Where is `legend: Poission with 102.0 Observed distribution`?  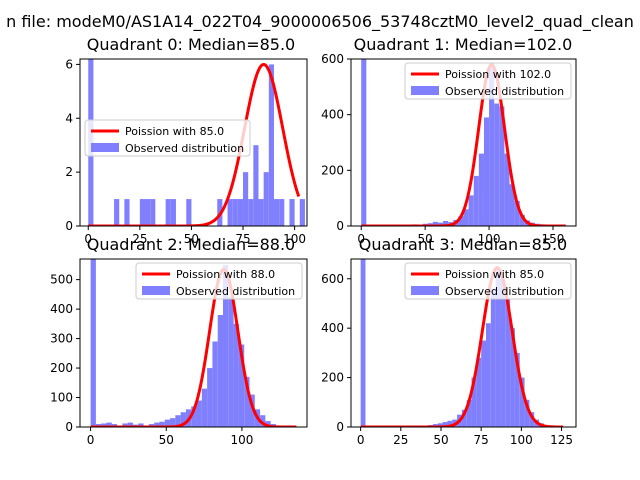
legend: Poission with 102.0 Observed distribution is located at coordinates (488, 81).